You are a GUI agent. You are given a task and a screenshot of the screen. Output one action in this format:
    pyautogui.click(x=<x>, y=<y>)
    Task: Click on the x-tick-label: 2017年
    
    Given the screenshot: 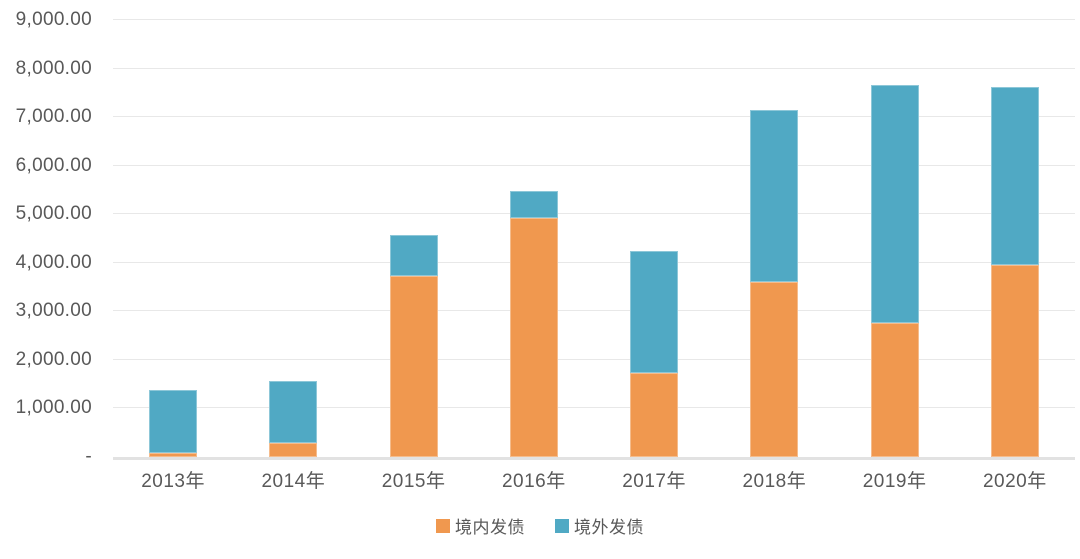 What is the action you would take?
    pyautogui.click(x=654, y=481)
    